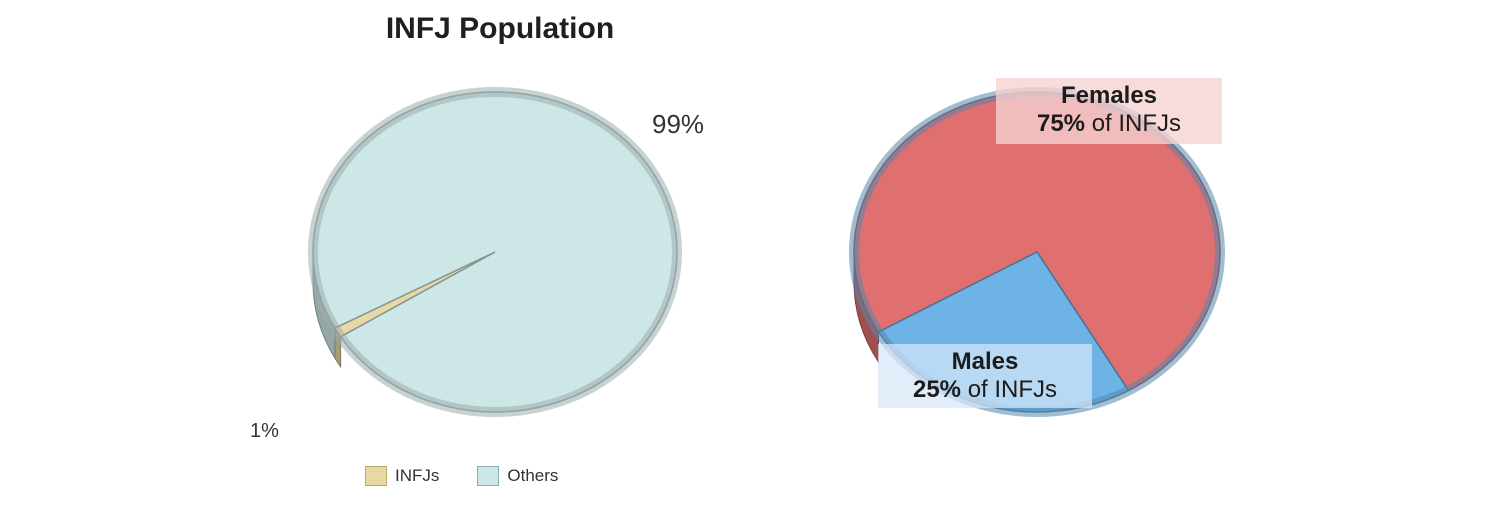  What do you see at coordinates (533, 475) in the screenshot?
I see `legend-label-others: Others` at bounding box center [533, 475].